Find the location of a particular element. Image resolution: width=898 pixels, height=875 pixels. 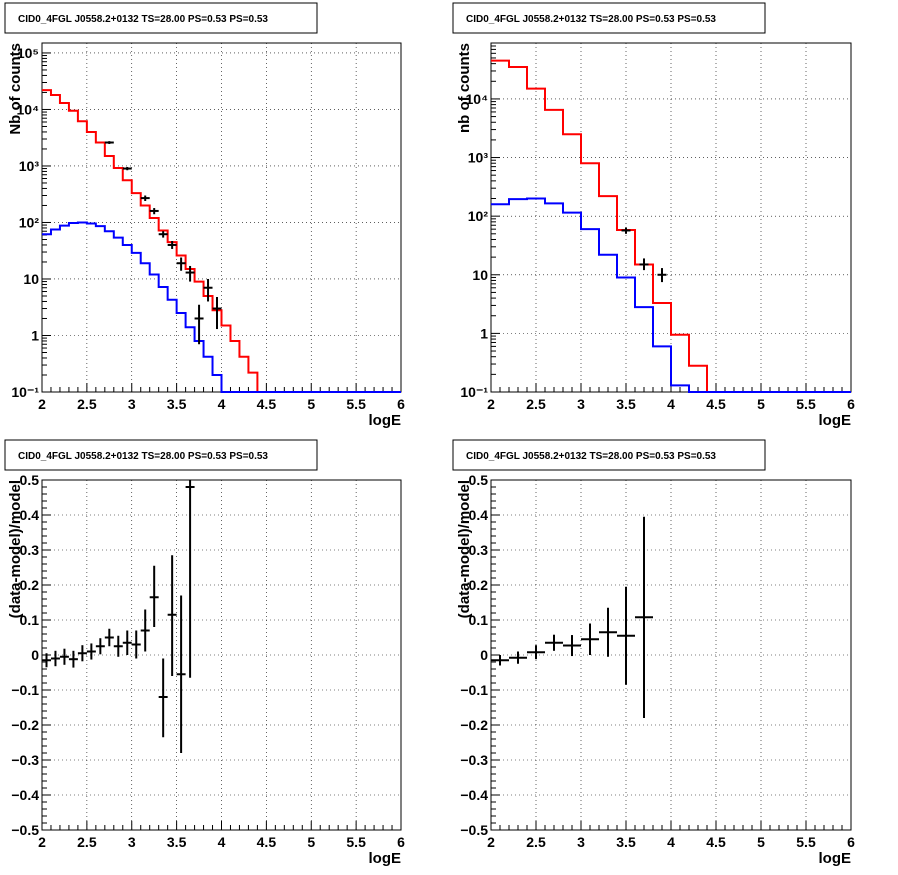

y-tick-label: 10² is located at coordinates (478, 216).